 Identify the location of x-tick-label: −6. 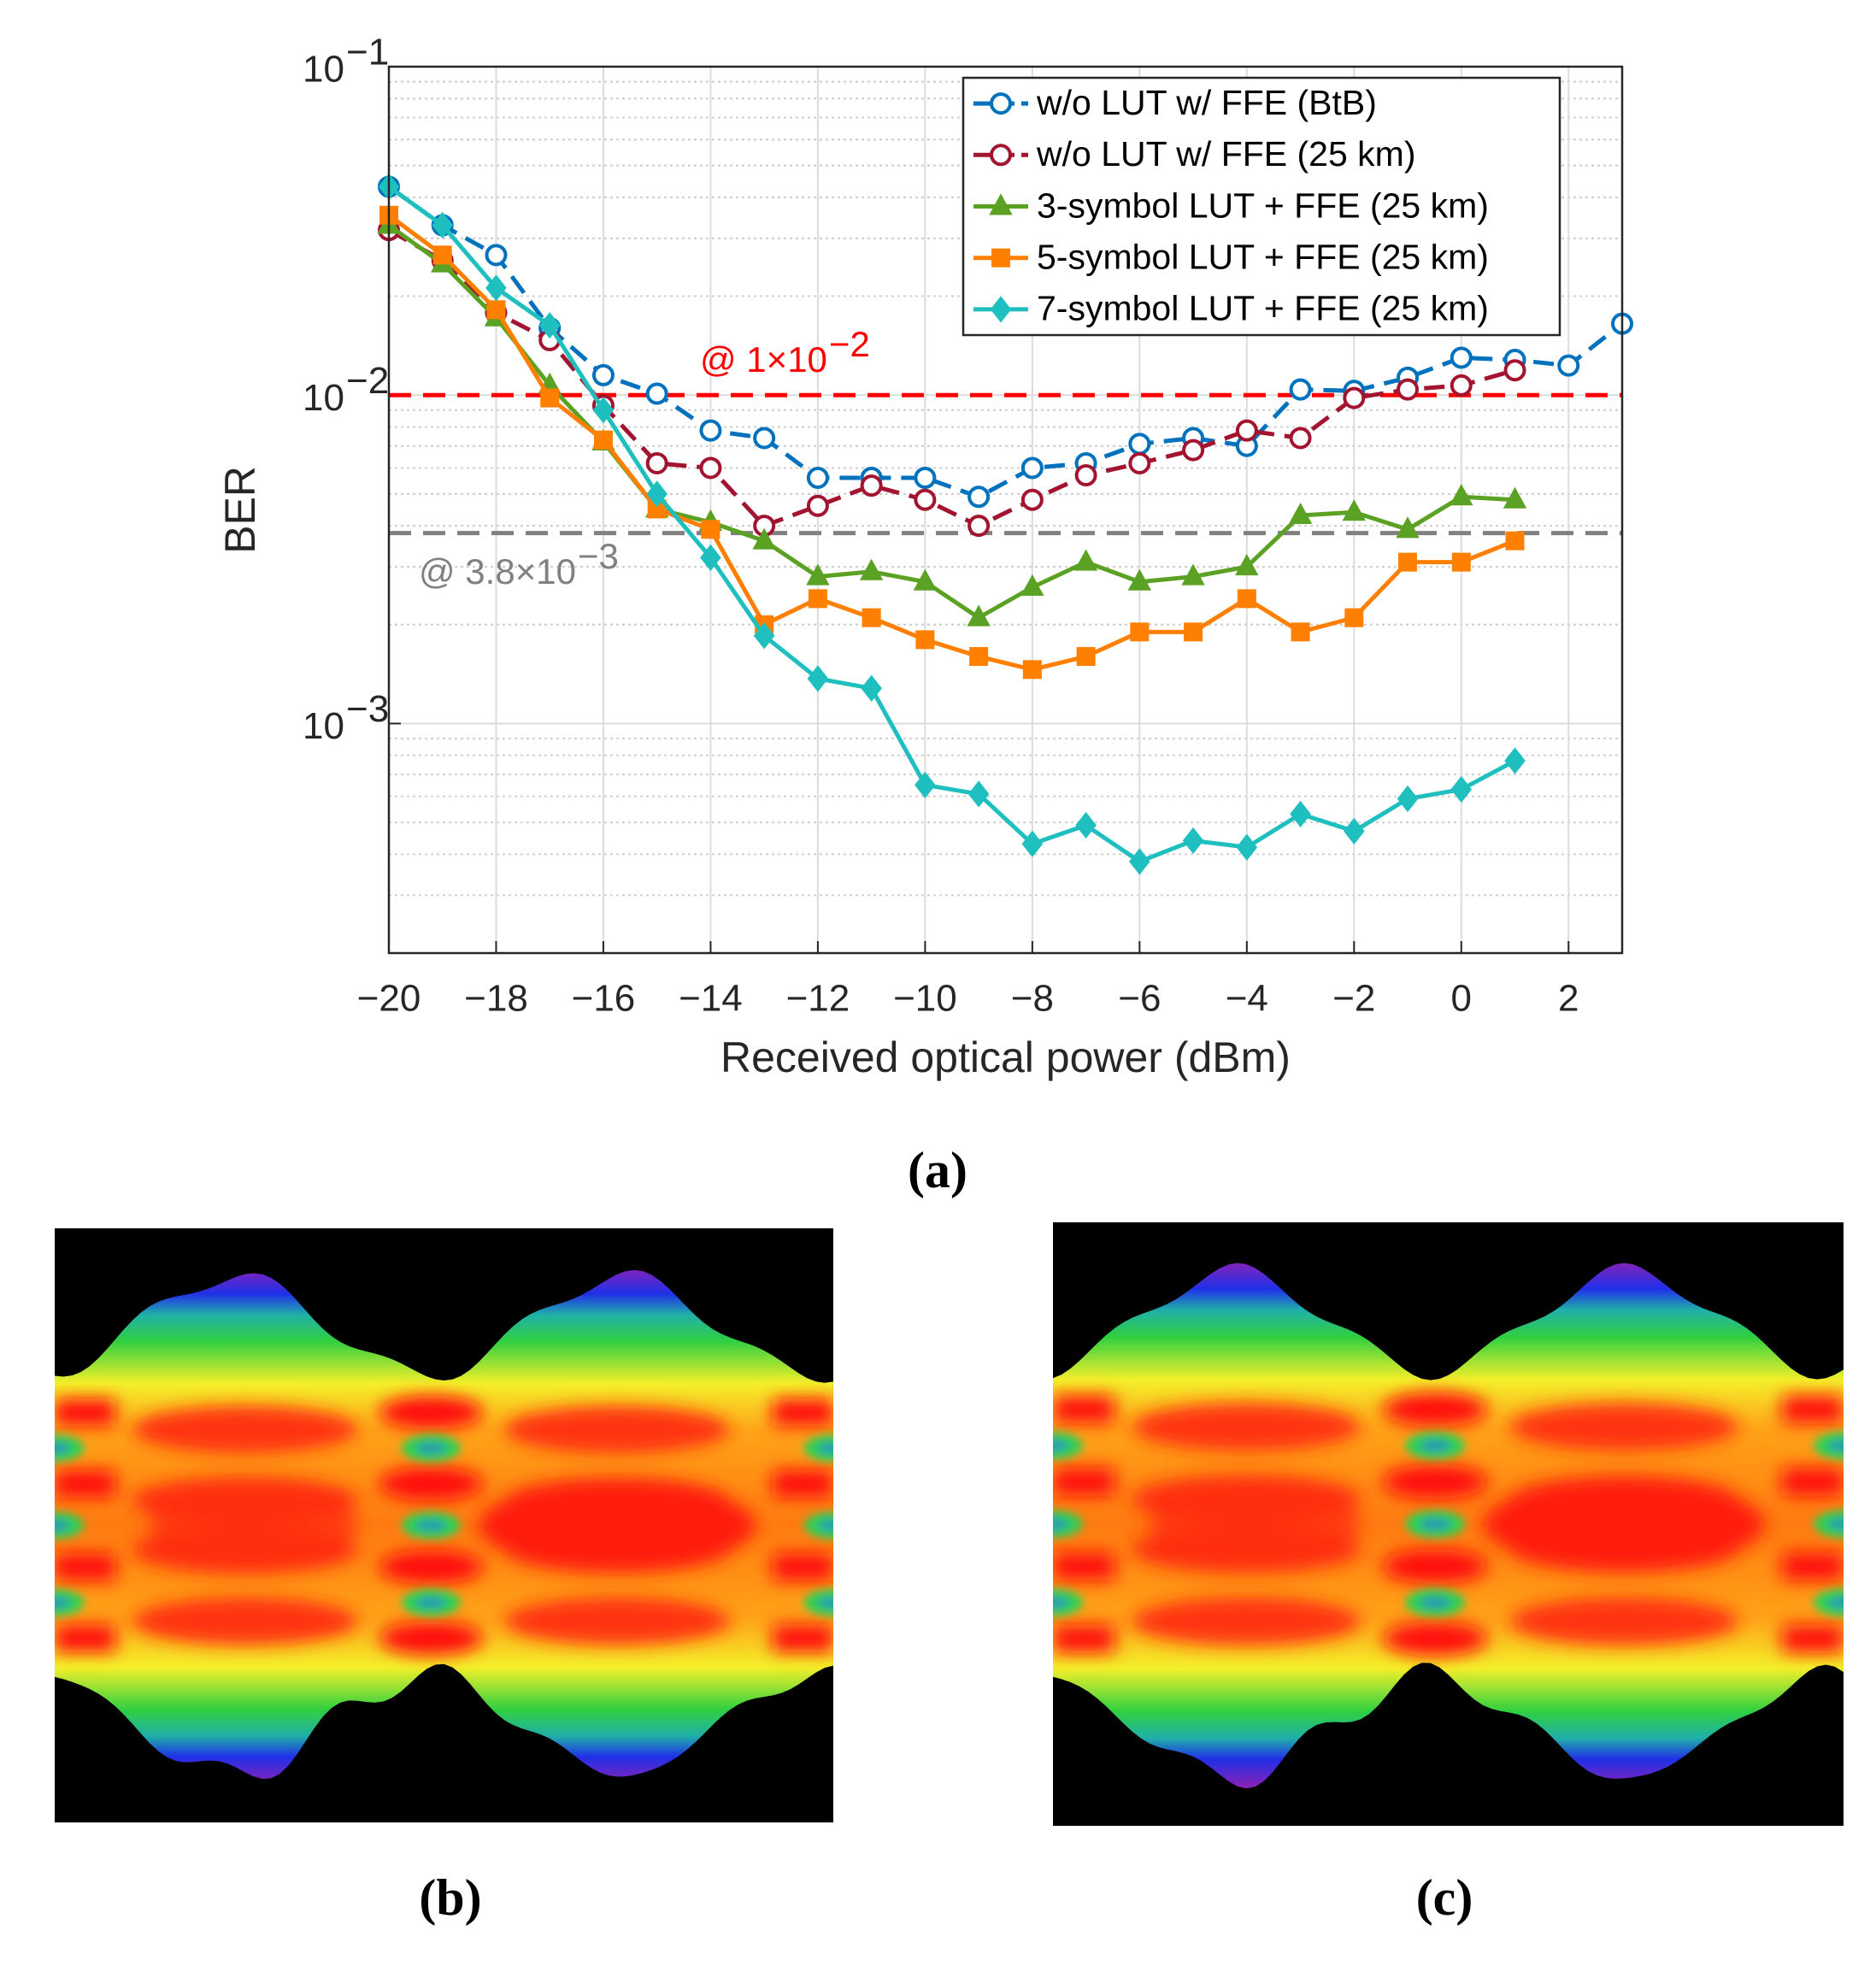
(1139, 999).